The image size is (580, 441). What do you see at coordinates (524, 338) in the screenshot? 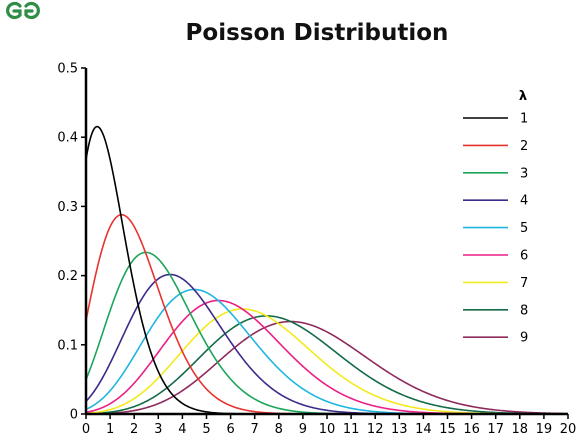
I see `legend-label-9: 9` at bounding box center [524, 338].